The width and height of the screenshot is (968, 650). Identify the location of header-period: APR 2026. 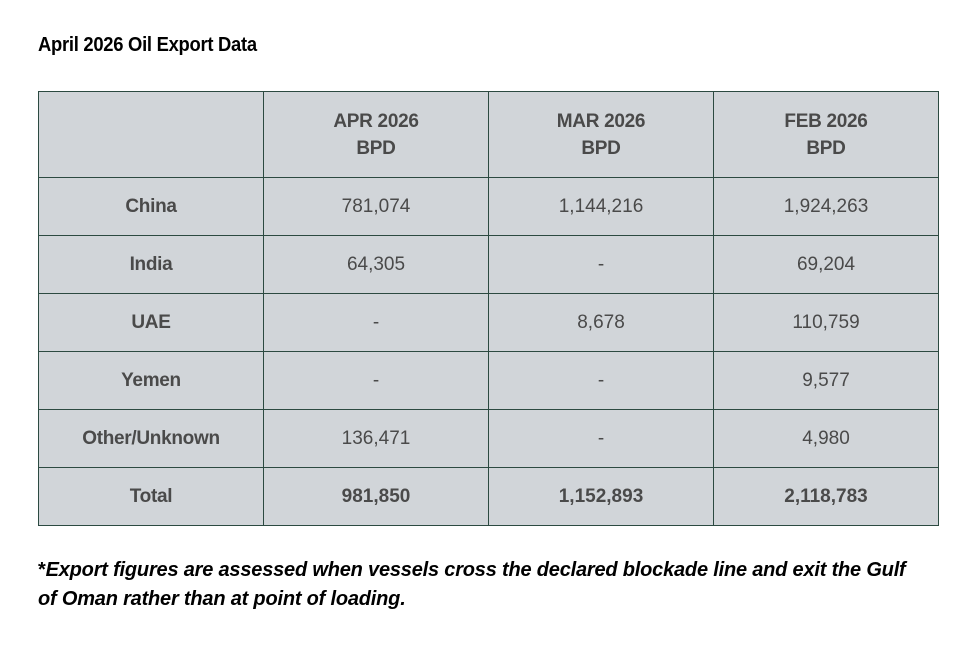
(376, 121).